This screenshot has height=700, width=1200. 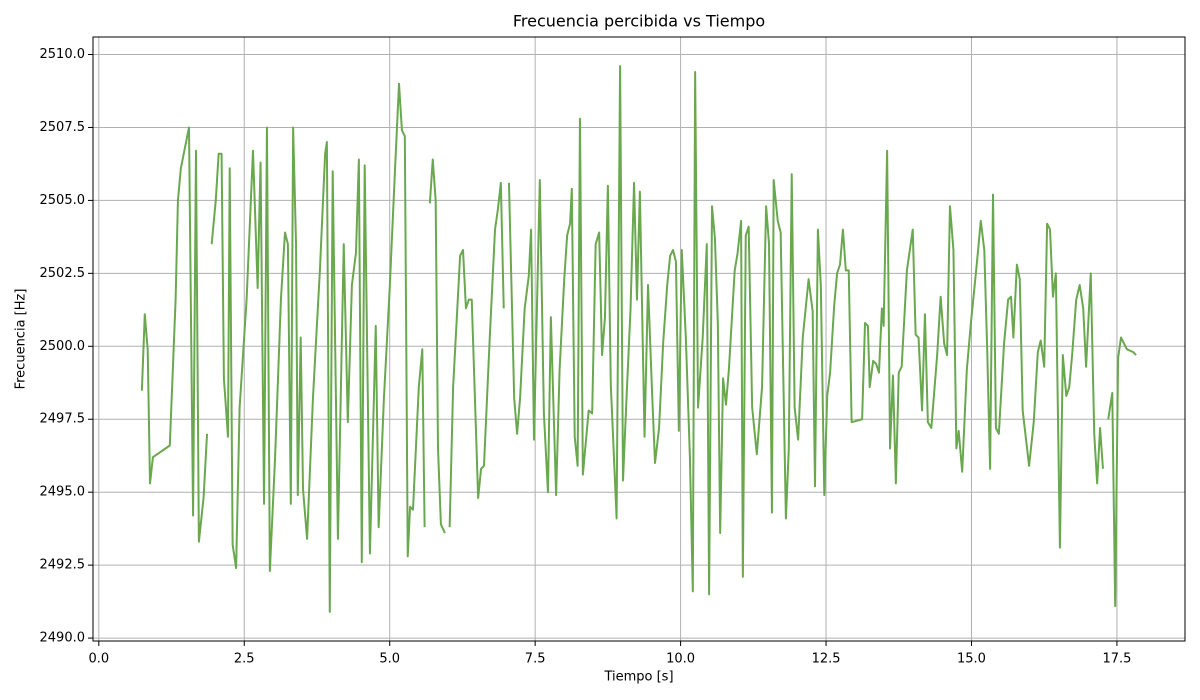 What do you see at coordinates (21, 339) in the screenshot?
I see `y-axis-label: Frecuencia [Hz]` at bounding box center [21, 339].